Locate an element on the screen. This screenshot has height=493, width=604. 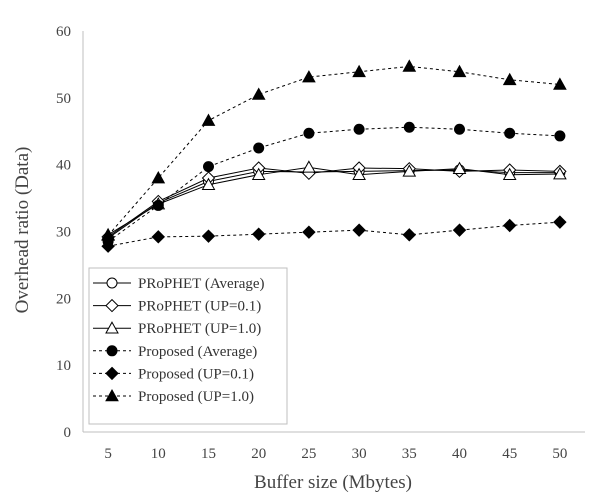
legend-item: PRoPHET (UP=0.1) is located at coordinates (177, 307).